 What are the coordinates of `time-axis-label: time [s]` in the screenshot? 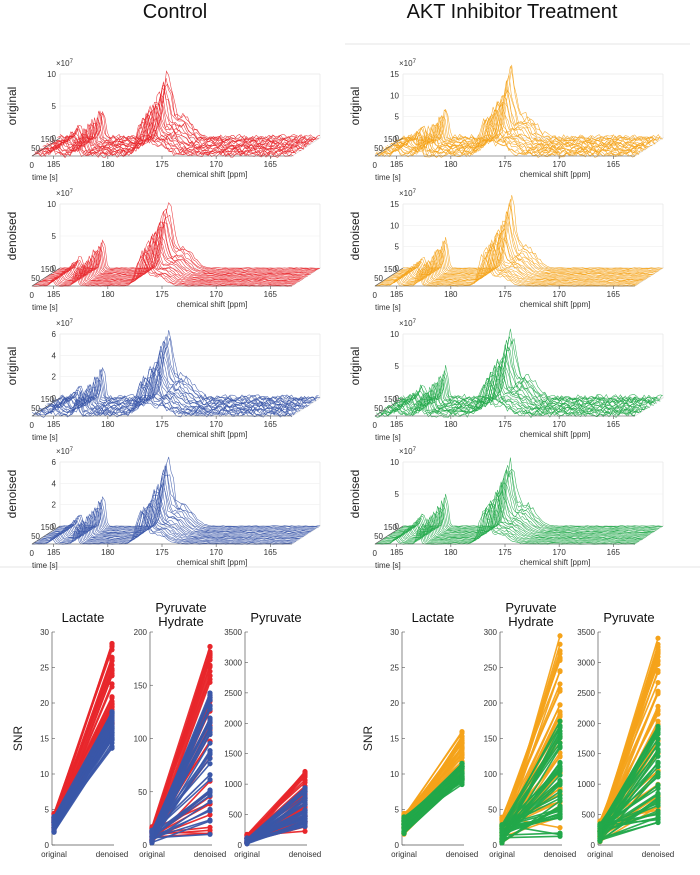 It's located at (388, 437).